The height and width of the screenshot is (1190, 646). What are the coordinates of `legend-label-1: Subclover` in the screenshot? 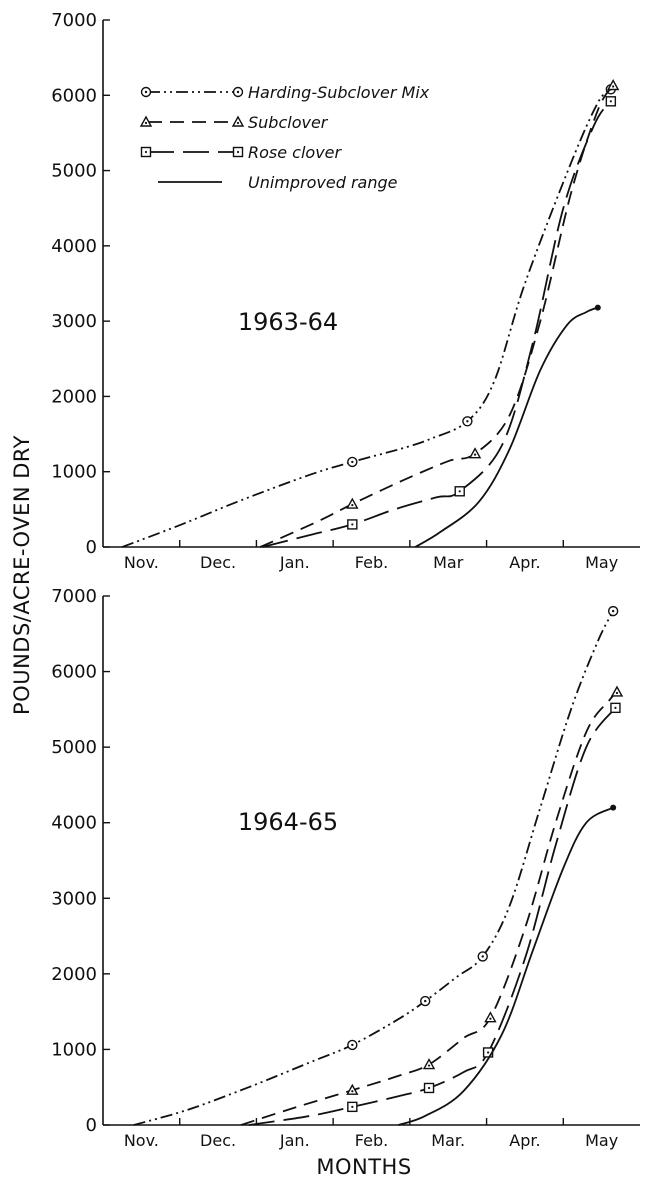 It's located at (288, 122).